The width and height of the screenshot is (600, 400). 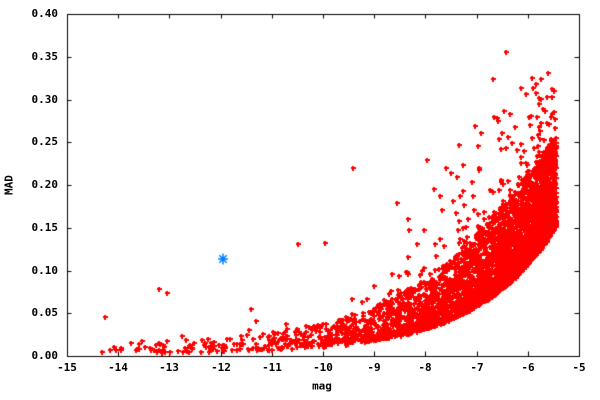 What do you see at coordinates (45, 184) in the screenshot?
I see `y-tick-label: 0.20` at bounding box center [45, 184].